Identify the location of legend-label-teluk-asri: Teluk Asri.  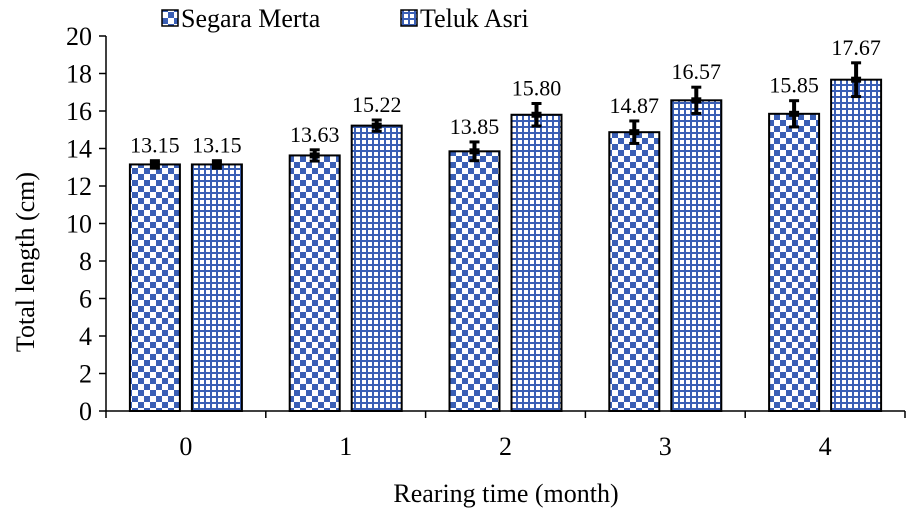
(474, 18).